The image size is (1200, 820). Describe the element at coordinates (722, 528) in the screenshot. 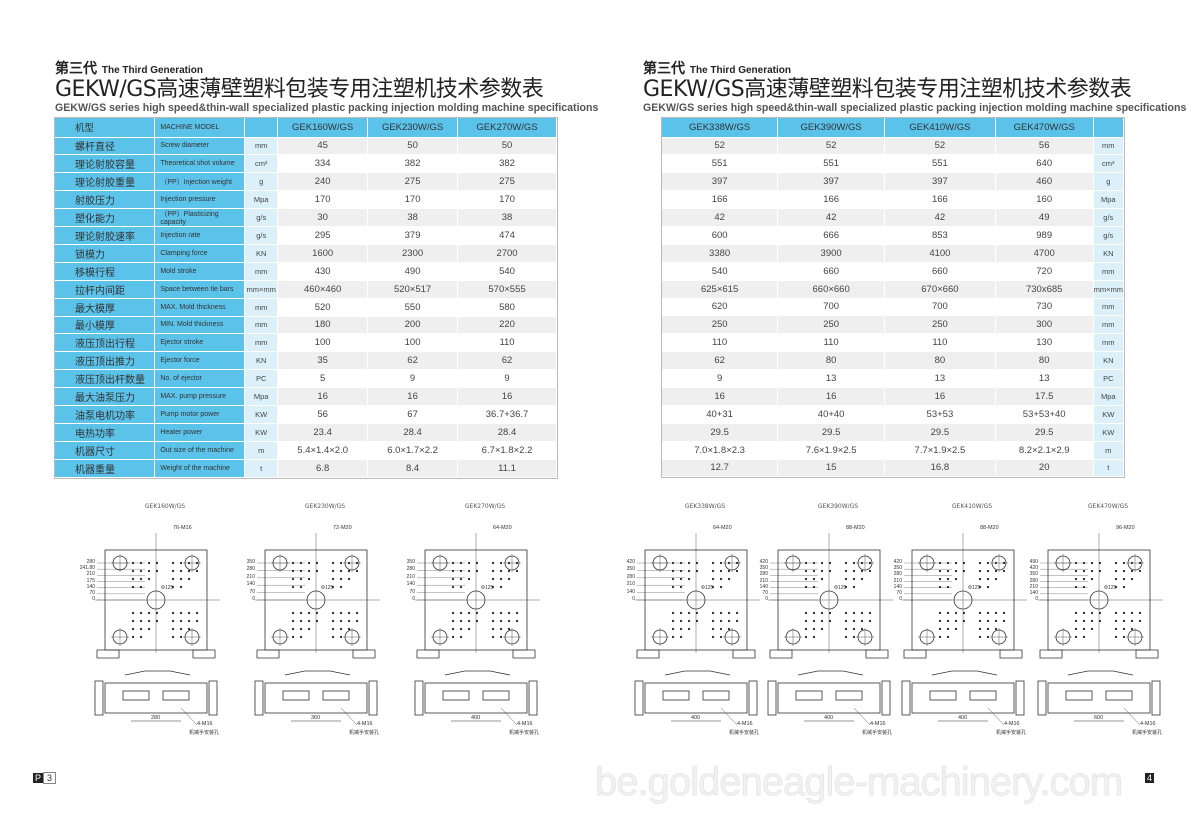

I see `hole-spec-label: 64-M20` at that location.